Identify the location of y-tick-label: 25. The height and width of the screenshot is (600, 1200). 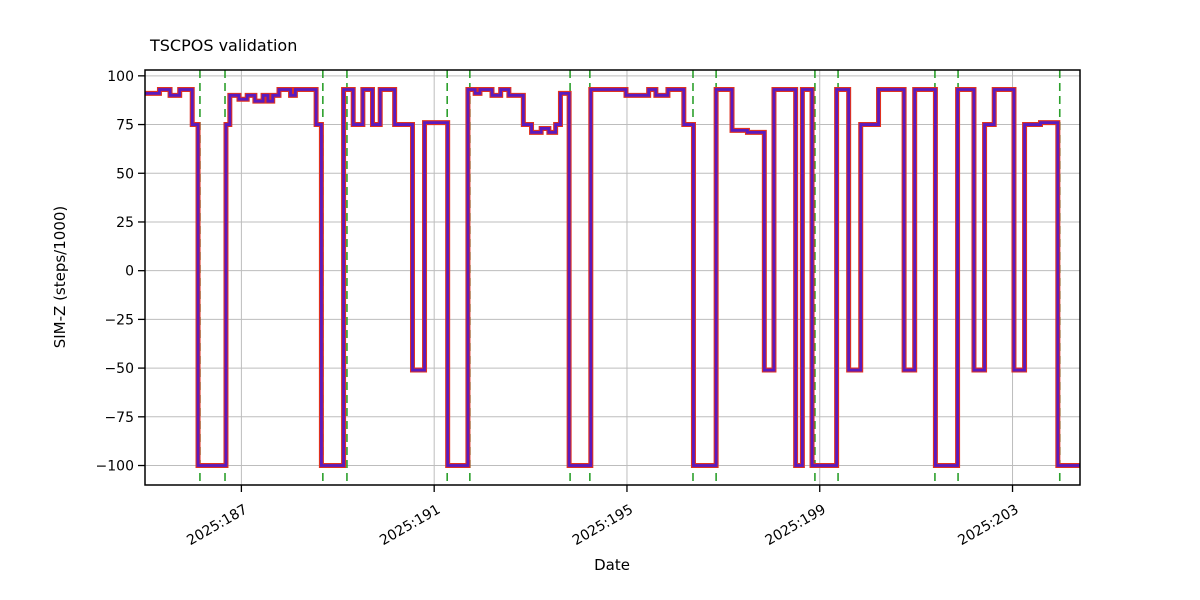
(125, 223).